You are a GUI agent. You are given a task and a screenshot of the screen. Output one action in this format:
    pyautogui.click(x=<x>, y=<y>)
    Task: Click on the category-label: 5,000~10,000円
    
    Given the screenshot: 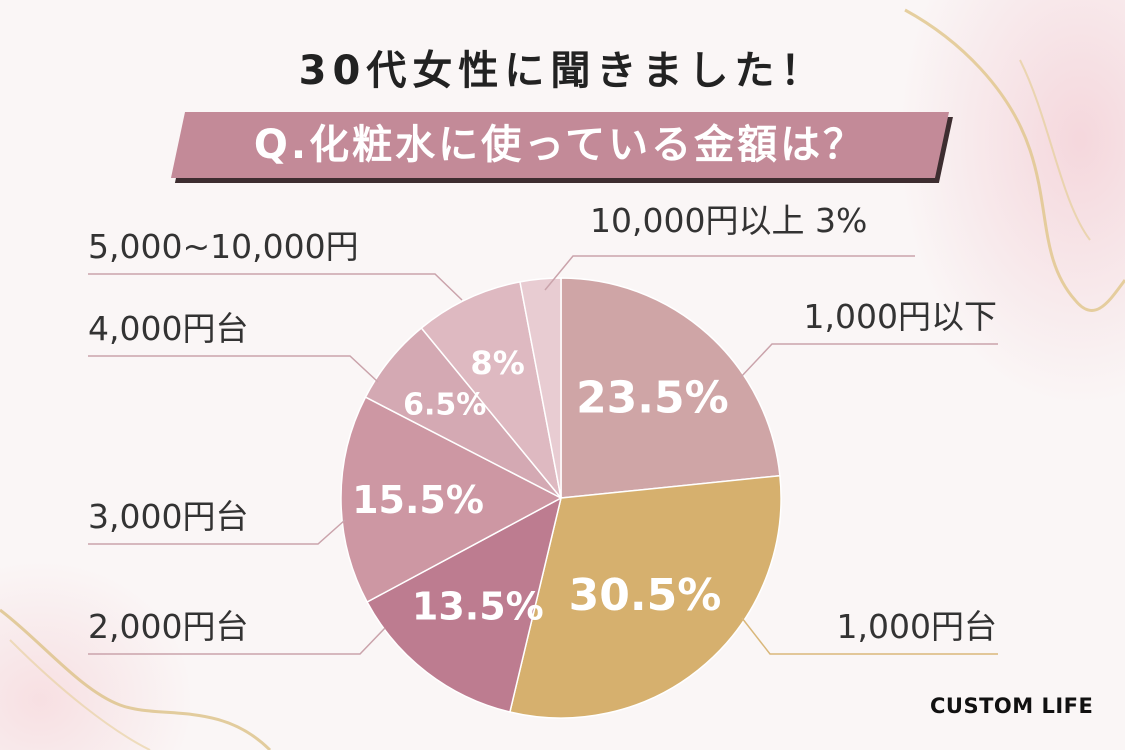 What is the action you would take?
    pyautogui.click(x=223, y=246)
    